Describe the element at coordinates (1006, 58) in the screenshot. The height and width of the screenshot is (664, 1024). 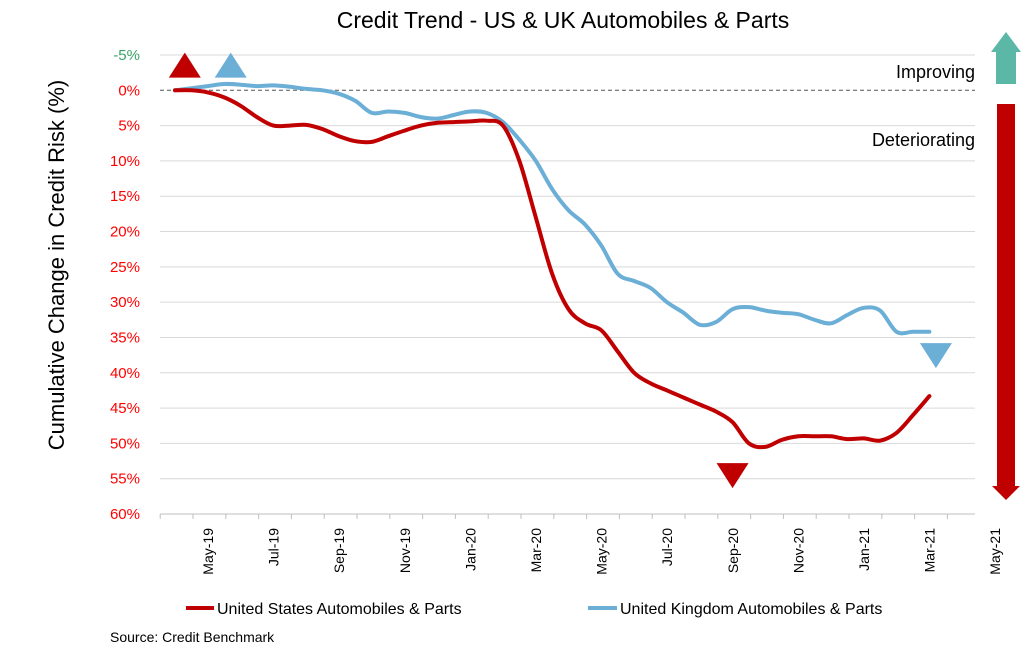
I see `improving-arrow-icon` at that location.